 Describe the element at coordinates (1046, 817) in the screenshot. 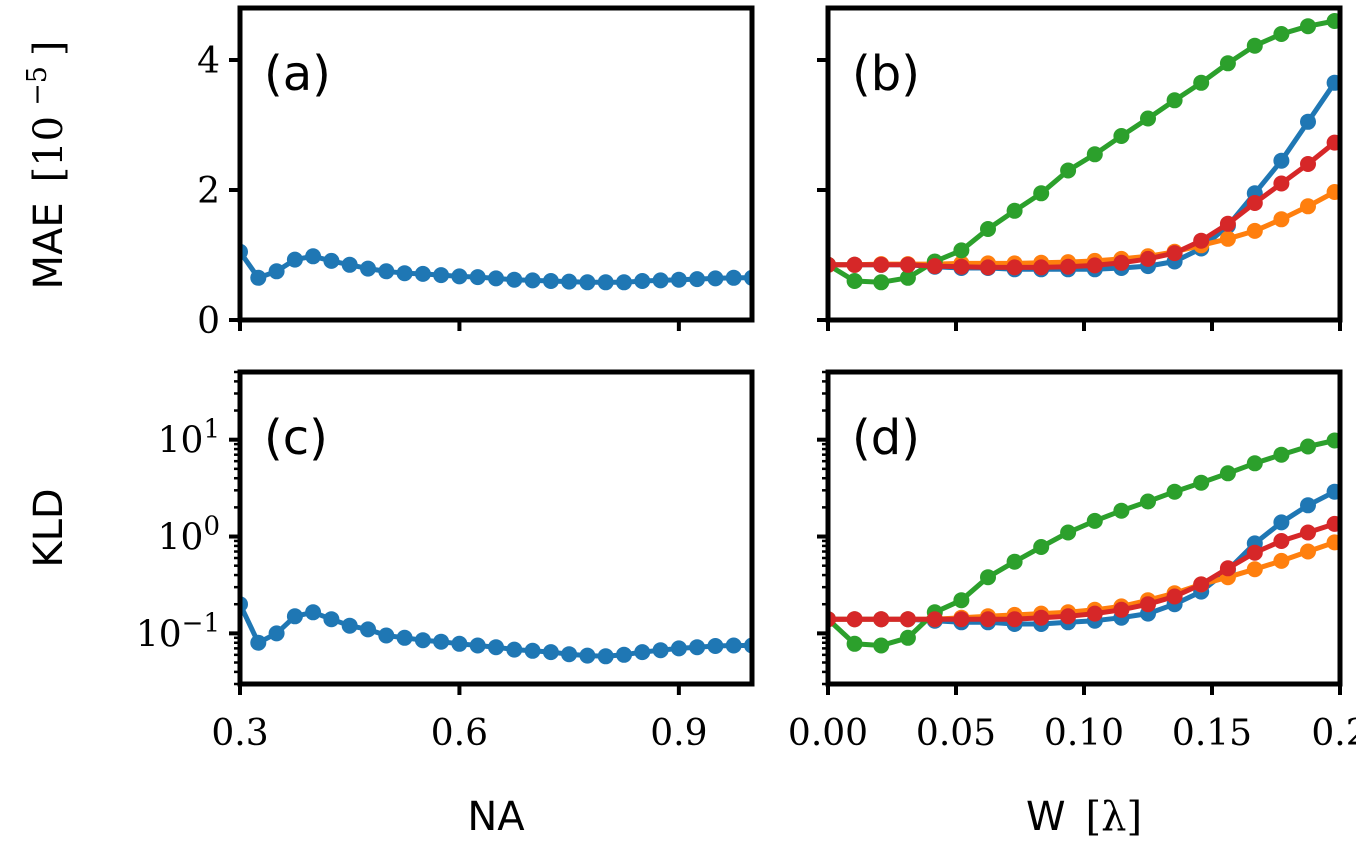

I see `right-xlabel-text: W` at that location.